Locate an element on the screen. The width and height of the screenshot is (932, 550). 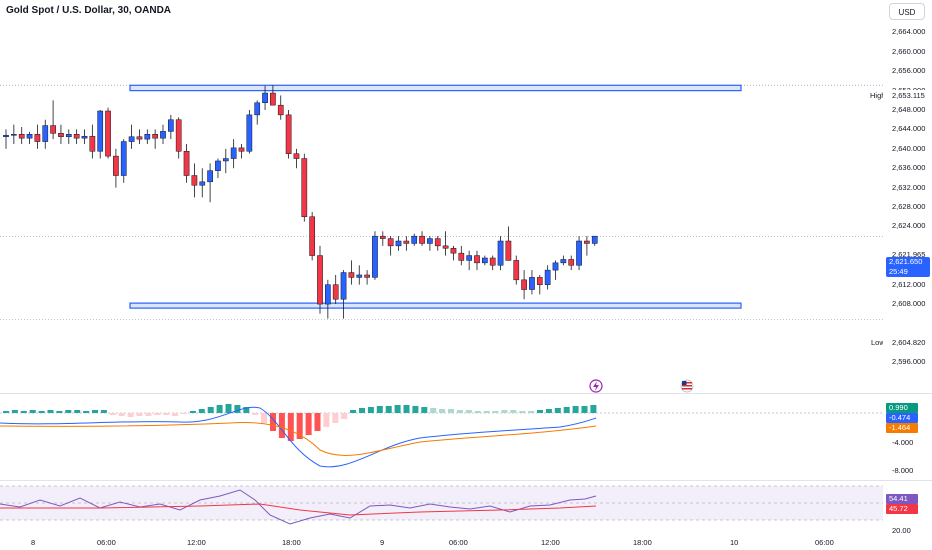
price-tick: 2,596.000 is located at coordinates (909, 362).